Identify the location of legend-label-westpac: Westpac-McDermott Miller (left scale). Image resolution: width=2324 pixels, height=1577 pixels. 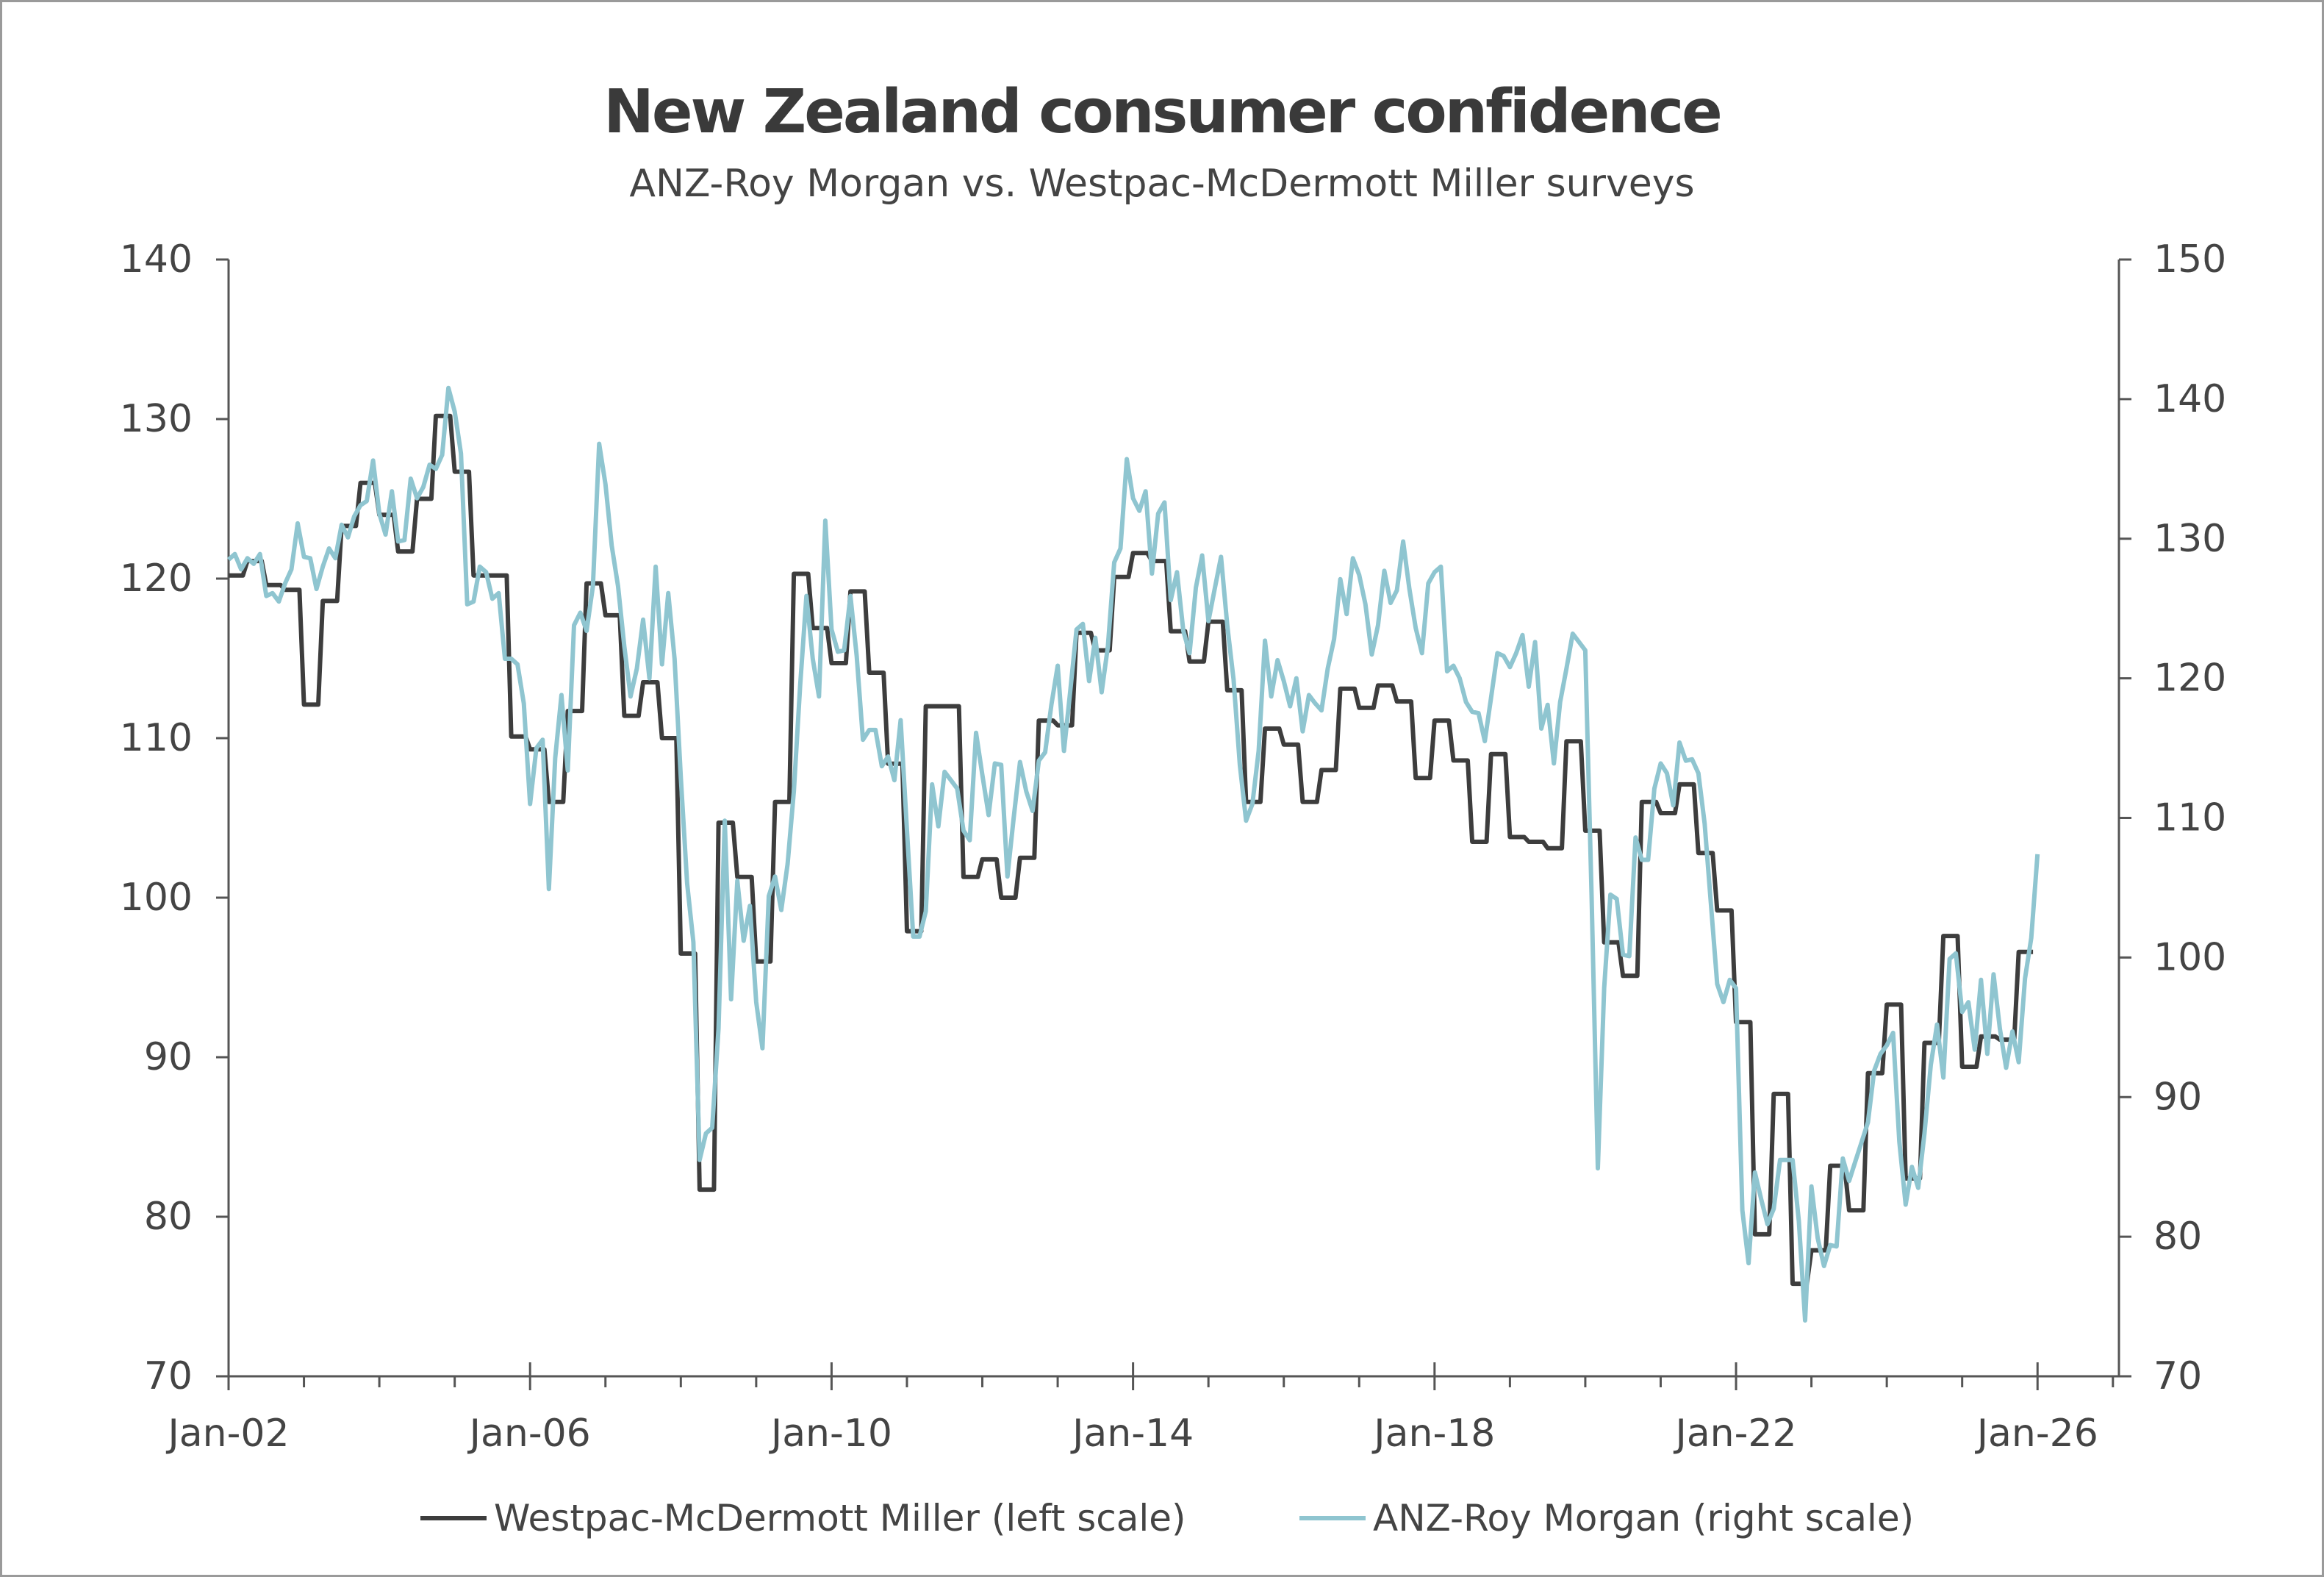
(840, 1518).